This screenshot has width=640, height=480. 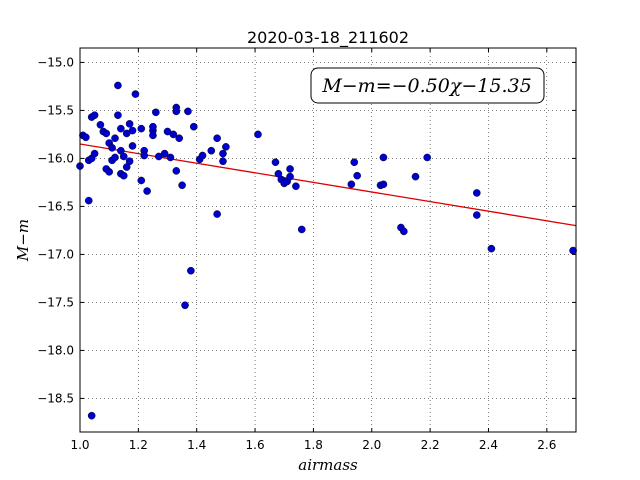 I want to click on x-tick-label: 2.6, so click(x=546, y=445).